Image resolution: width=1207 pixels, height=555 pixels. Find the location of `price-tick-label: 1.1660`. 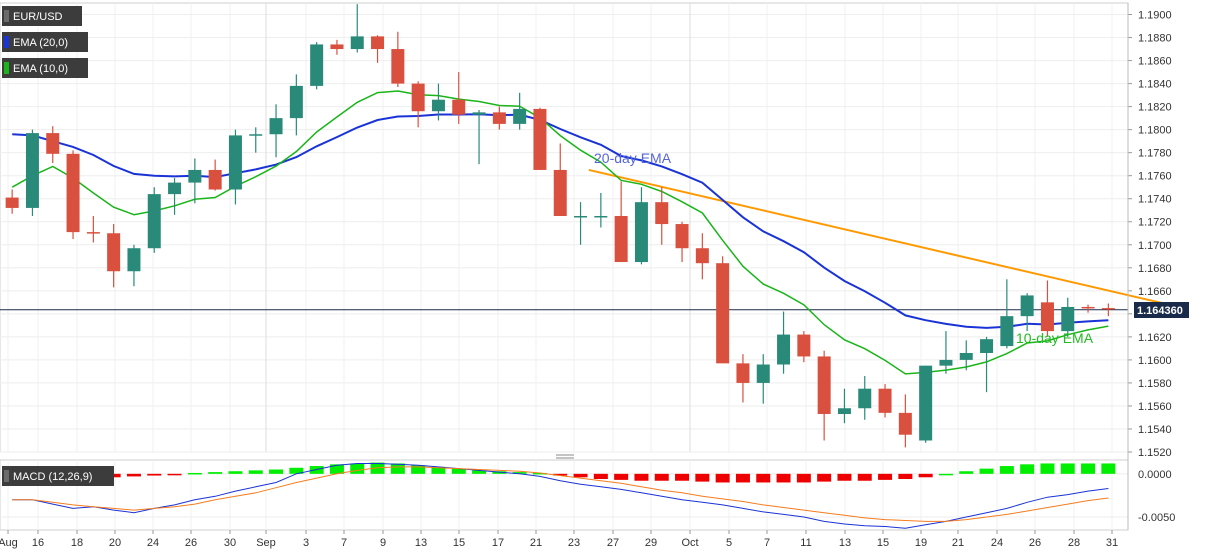

price-tick-label: 1.1660 is located at coordinates (1155, 292).